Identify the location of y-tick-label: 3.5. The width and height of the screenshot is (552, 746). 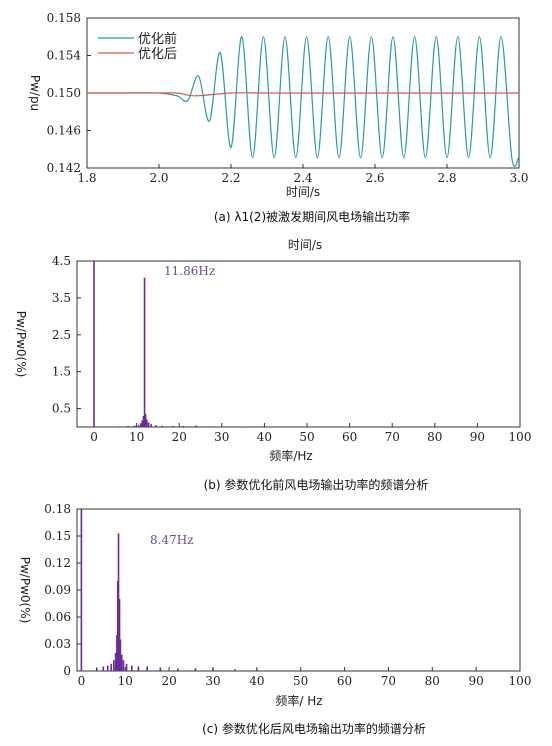
(61, 298).